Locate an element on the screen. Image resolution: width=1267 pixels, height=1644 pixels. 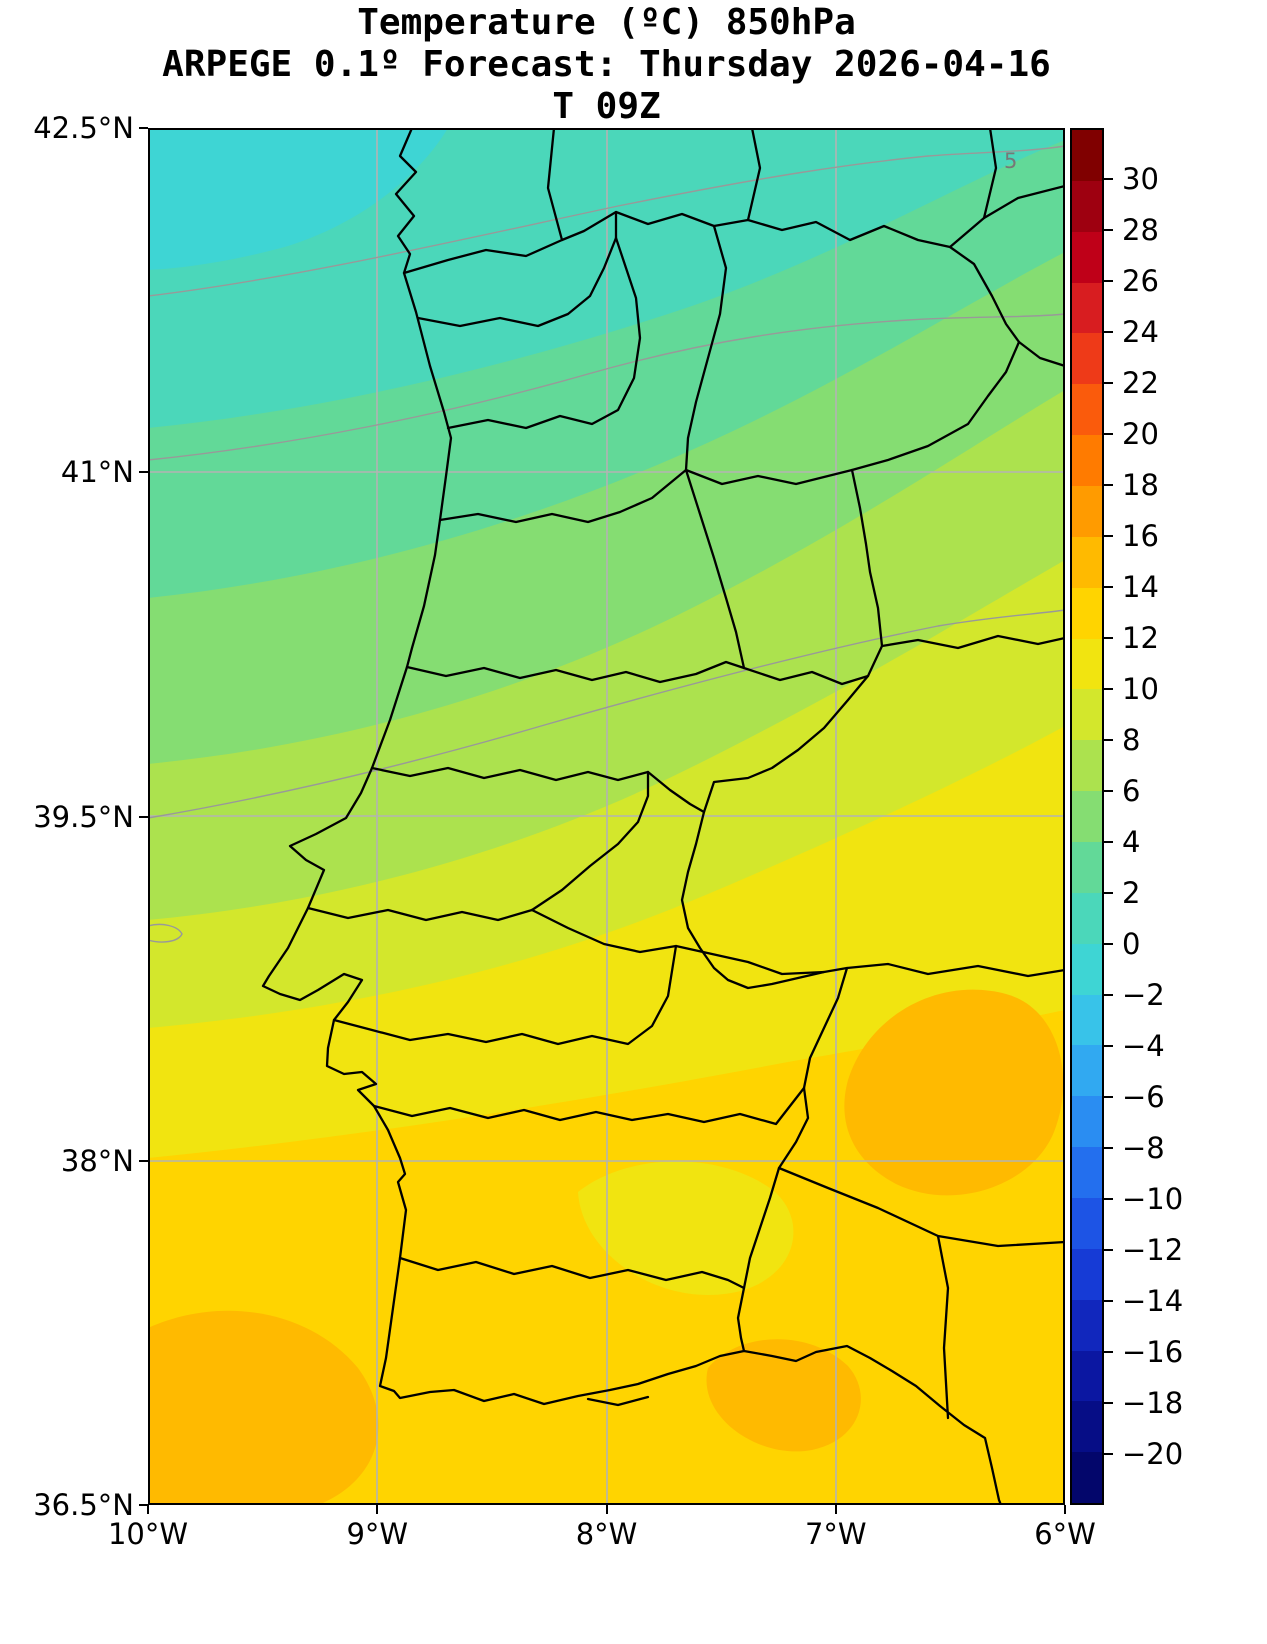
colorbar-tick-label: 10 is located at coordinates (1140, 689).